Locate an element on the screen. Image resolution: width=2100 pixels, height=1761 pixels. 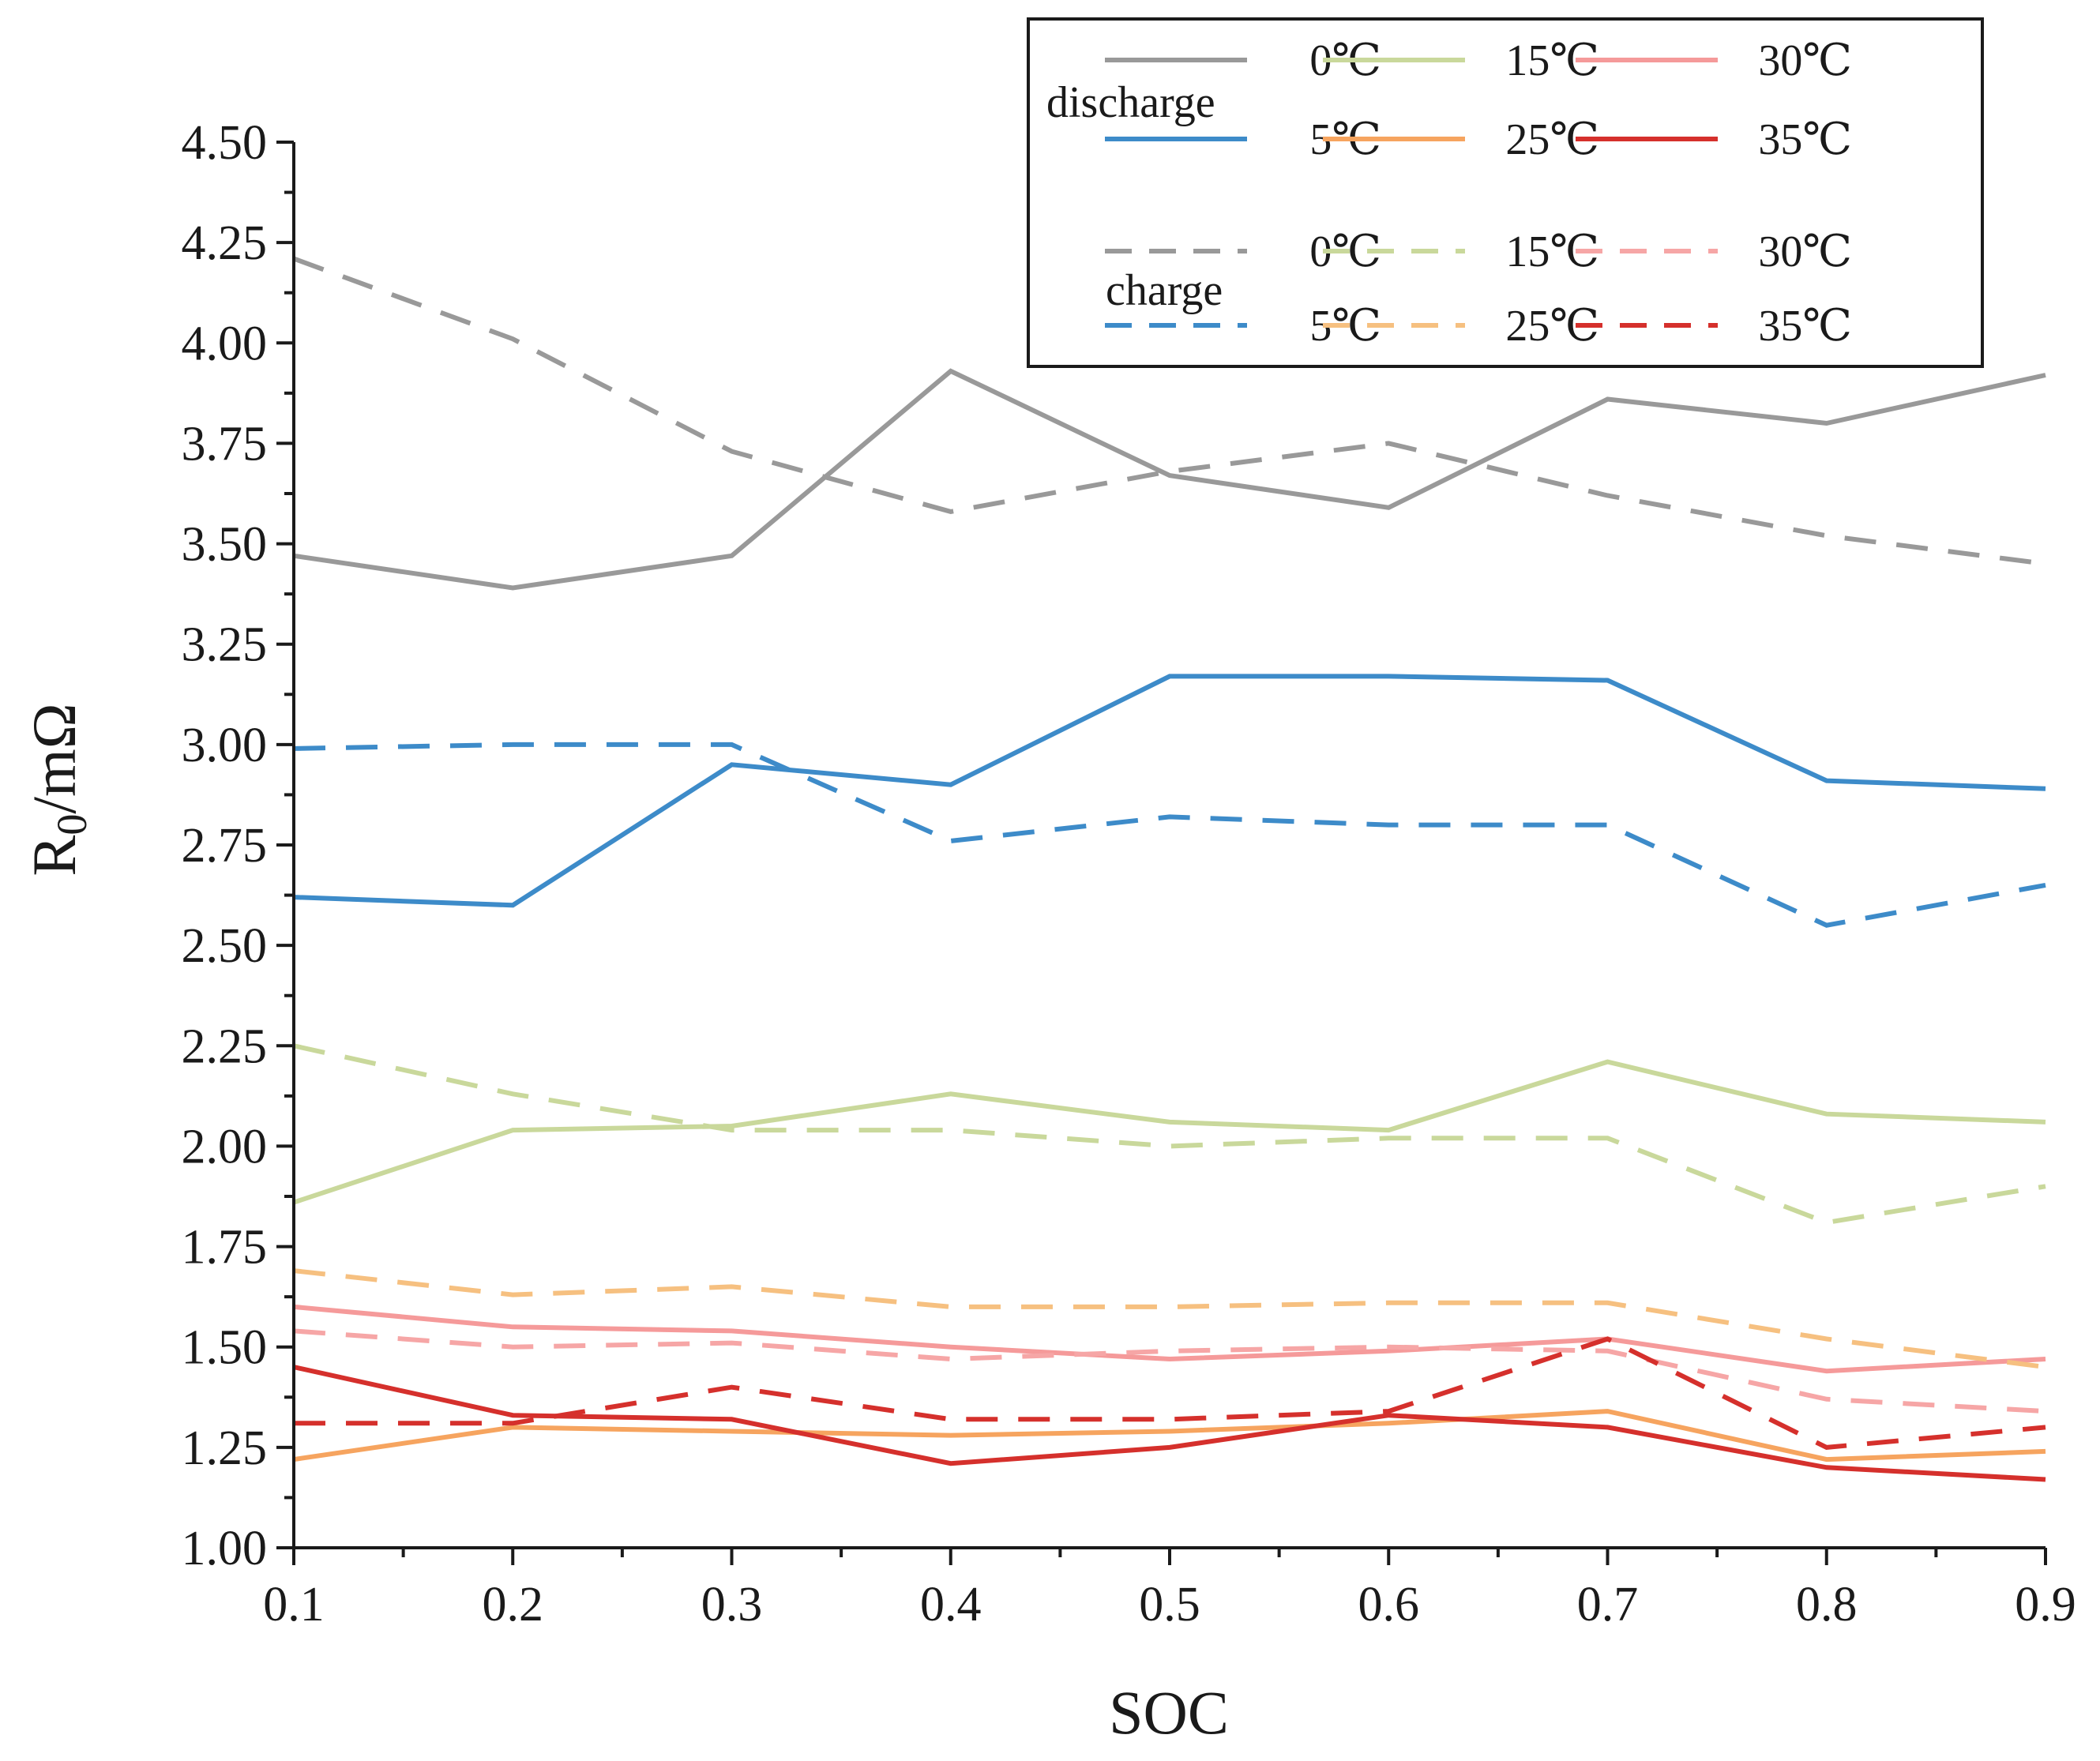
y-tick-label: 2.50 is located at coordinates (225, 946).